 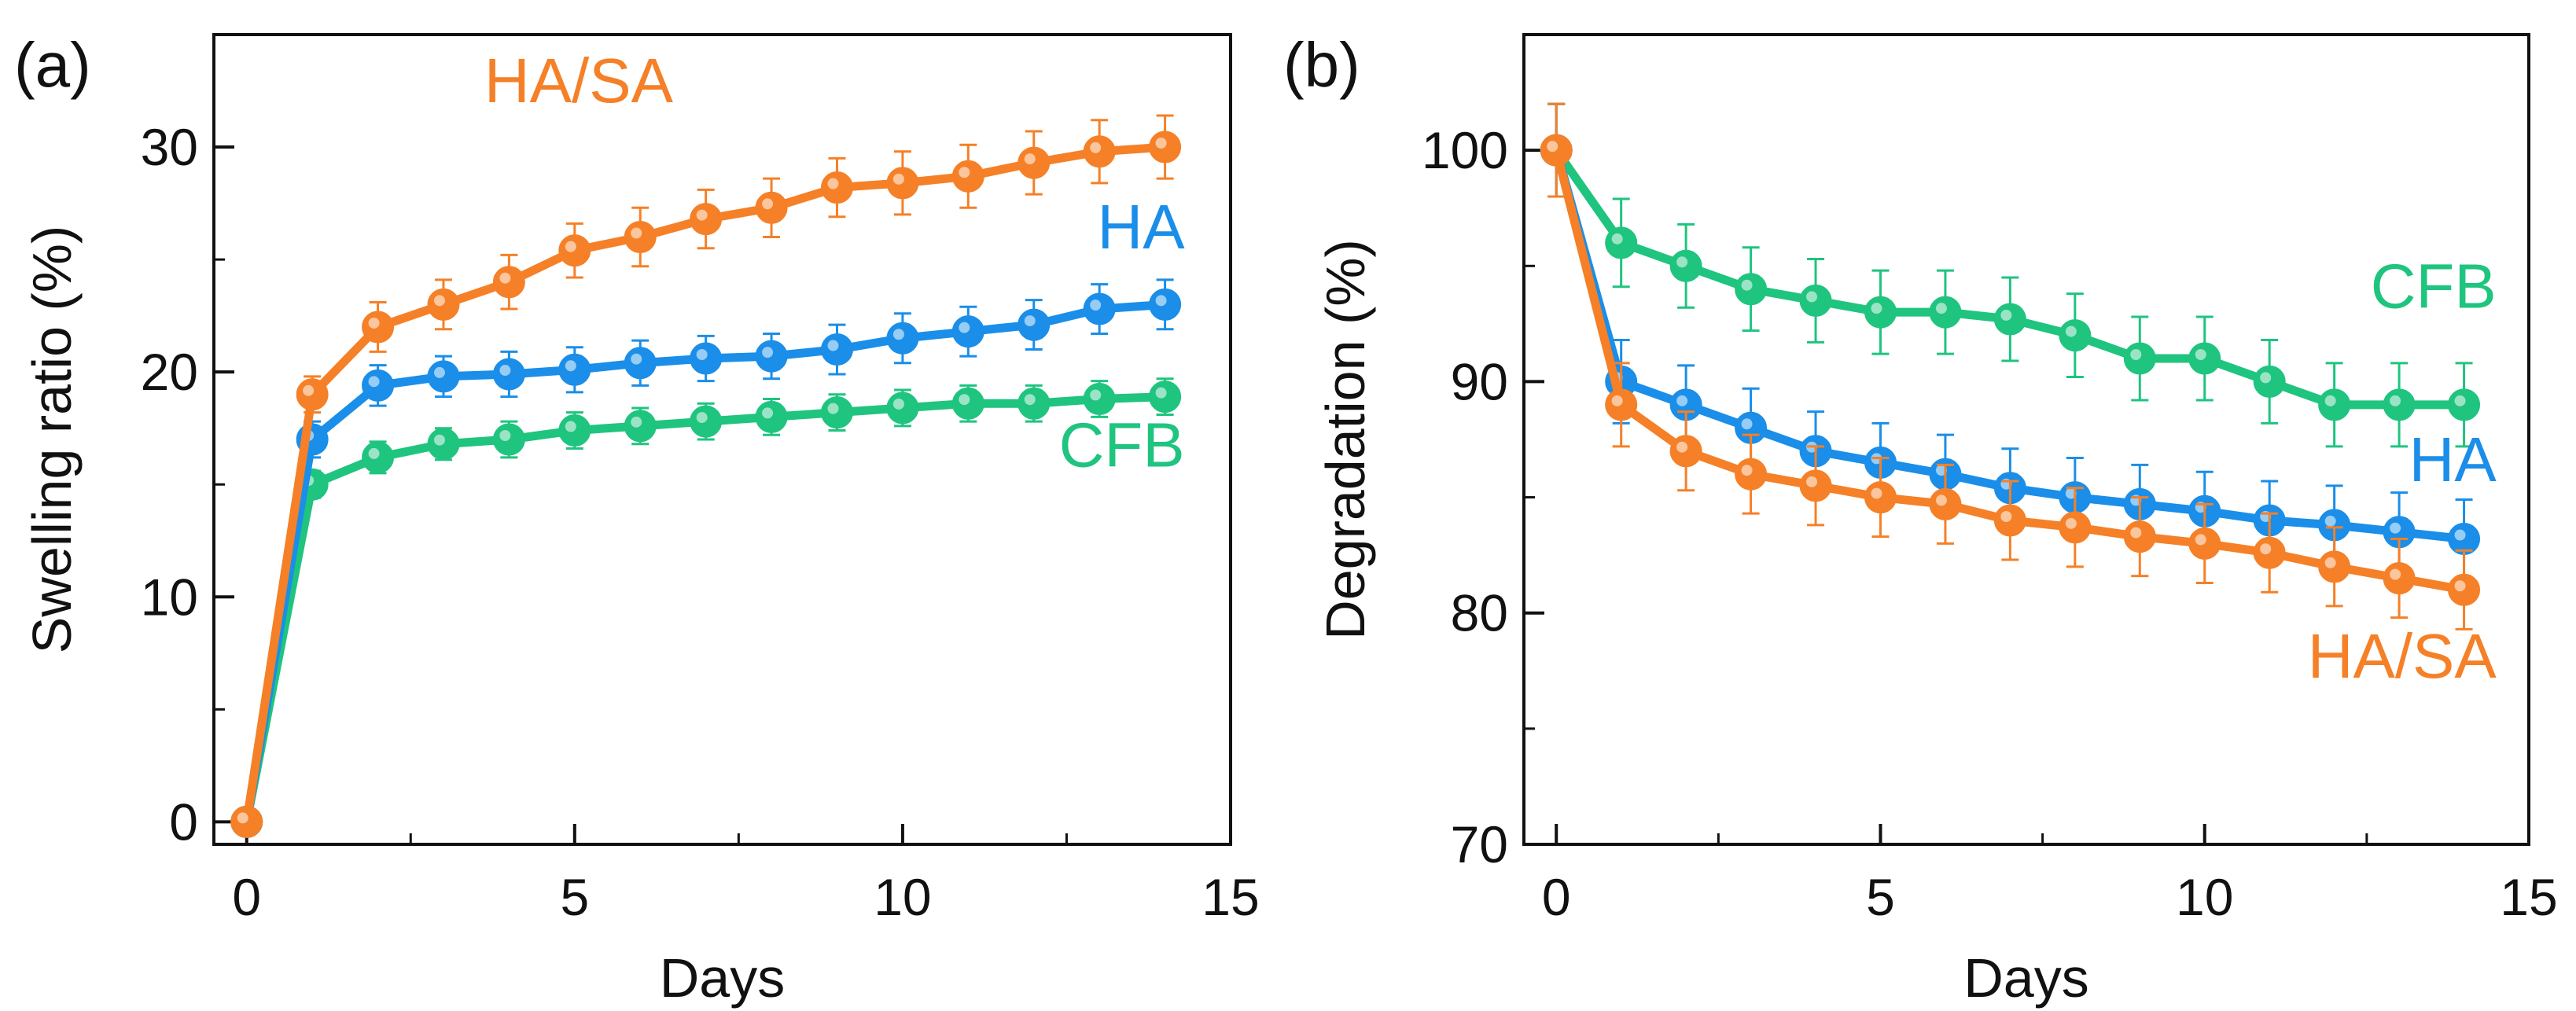 I want to click on panel-b-series-ha-sa-label: HA/SA, so click(x=2402, y=656).